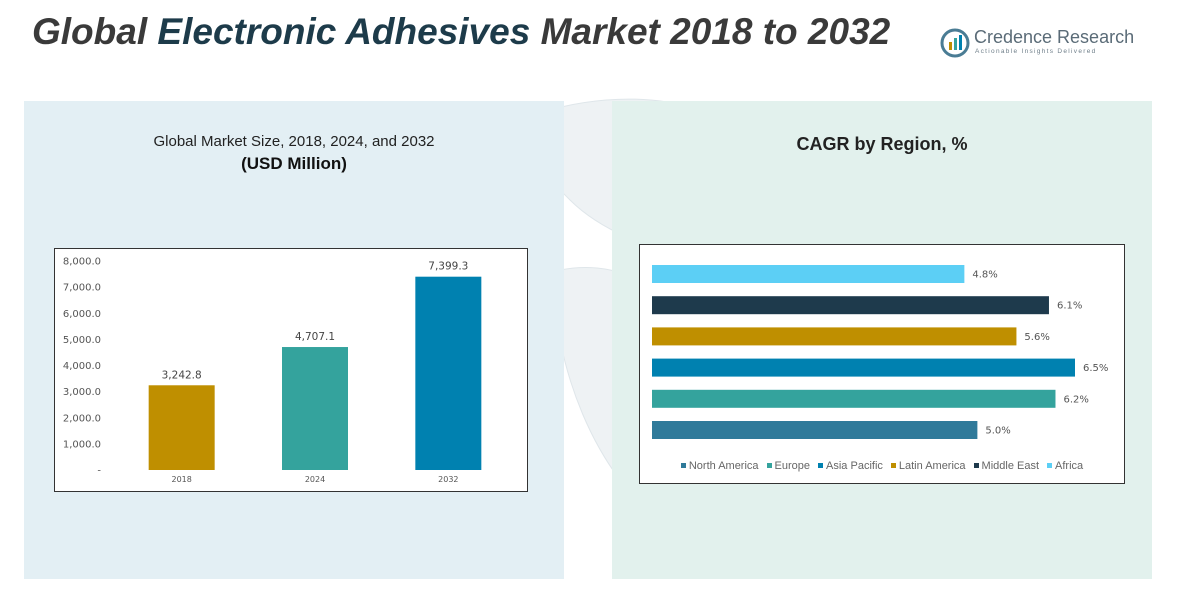 This screenshot has width=1185, height=607. I want to click on bar-africa, so click(808, 274).